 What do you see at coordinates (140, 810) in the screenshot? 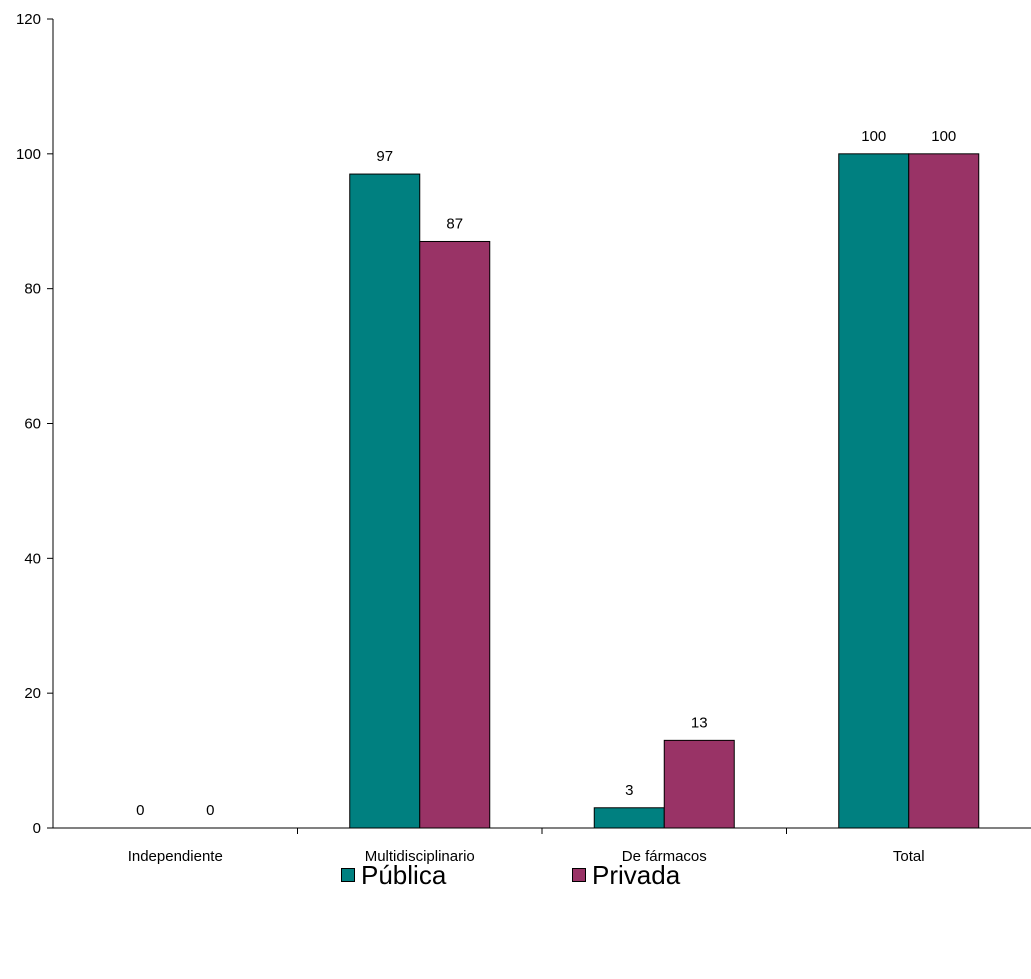
I see `data-label-0-0: 0` at bounding box center [140, 810].